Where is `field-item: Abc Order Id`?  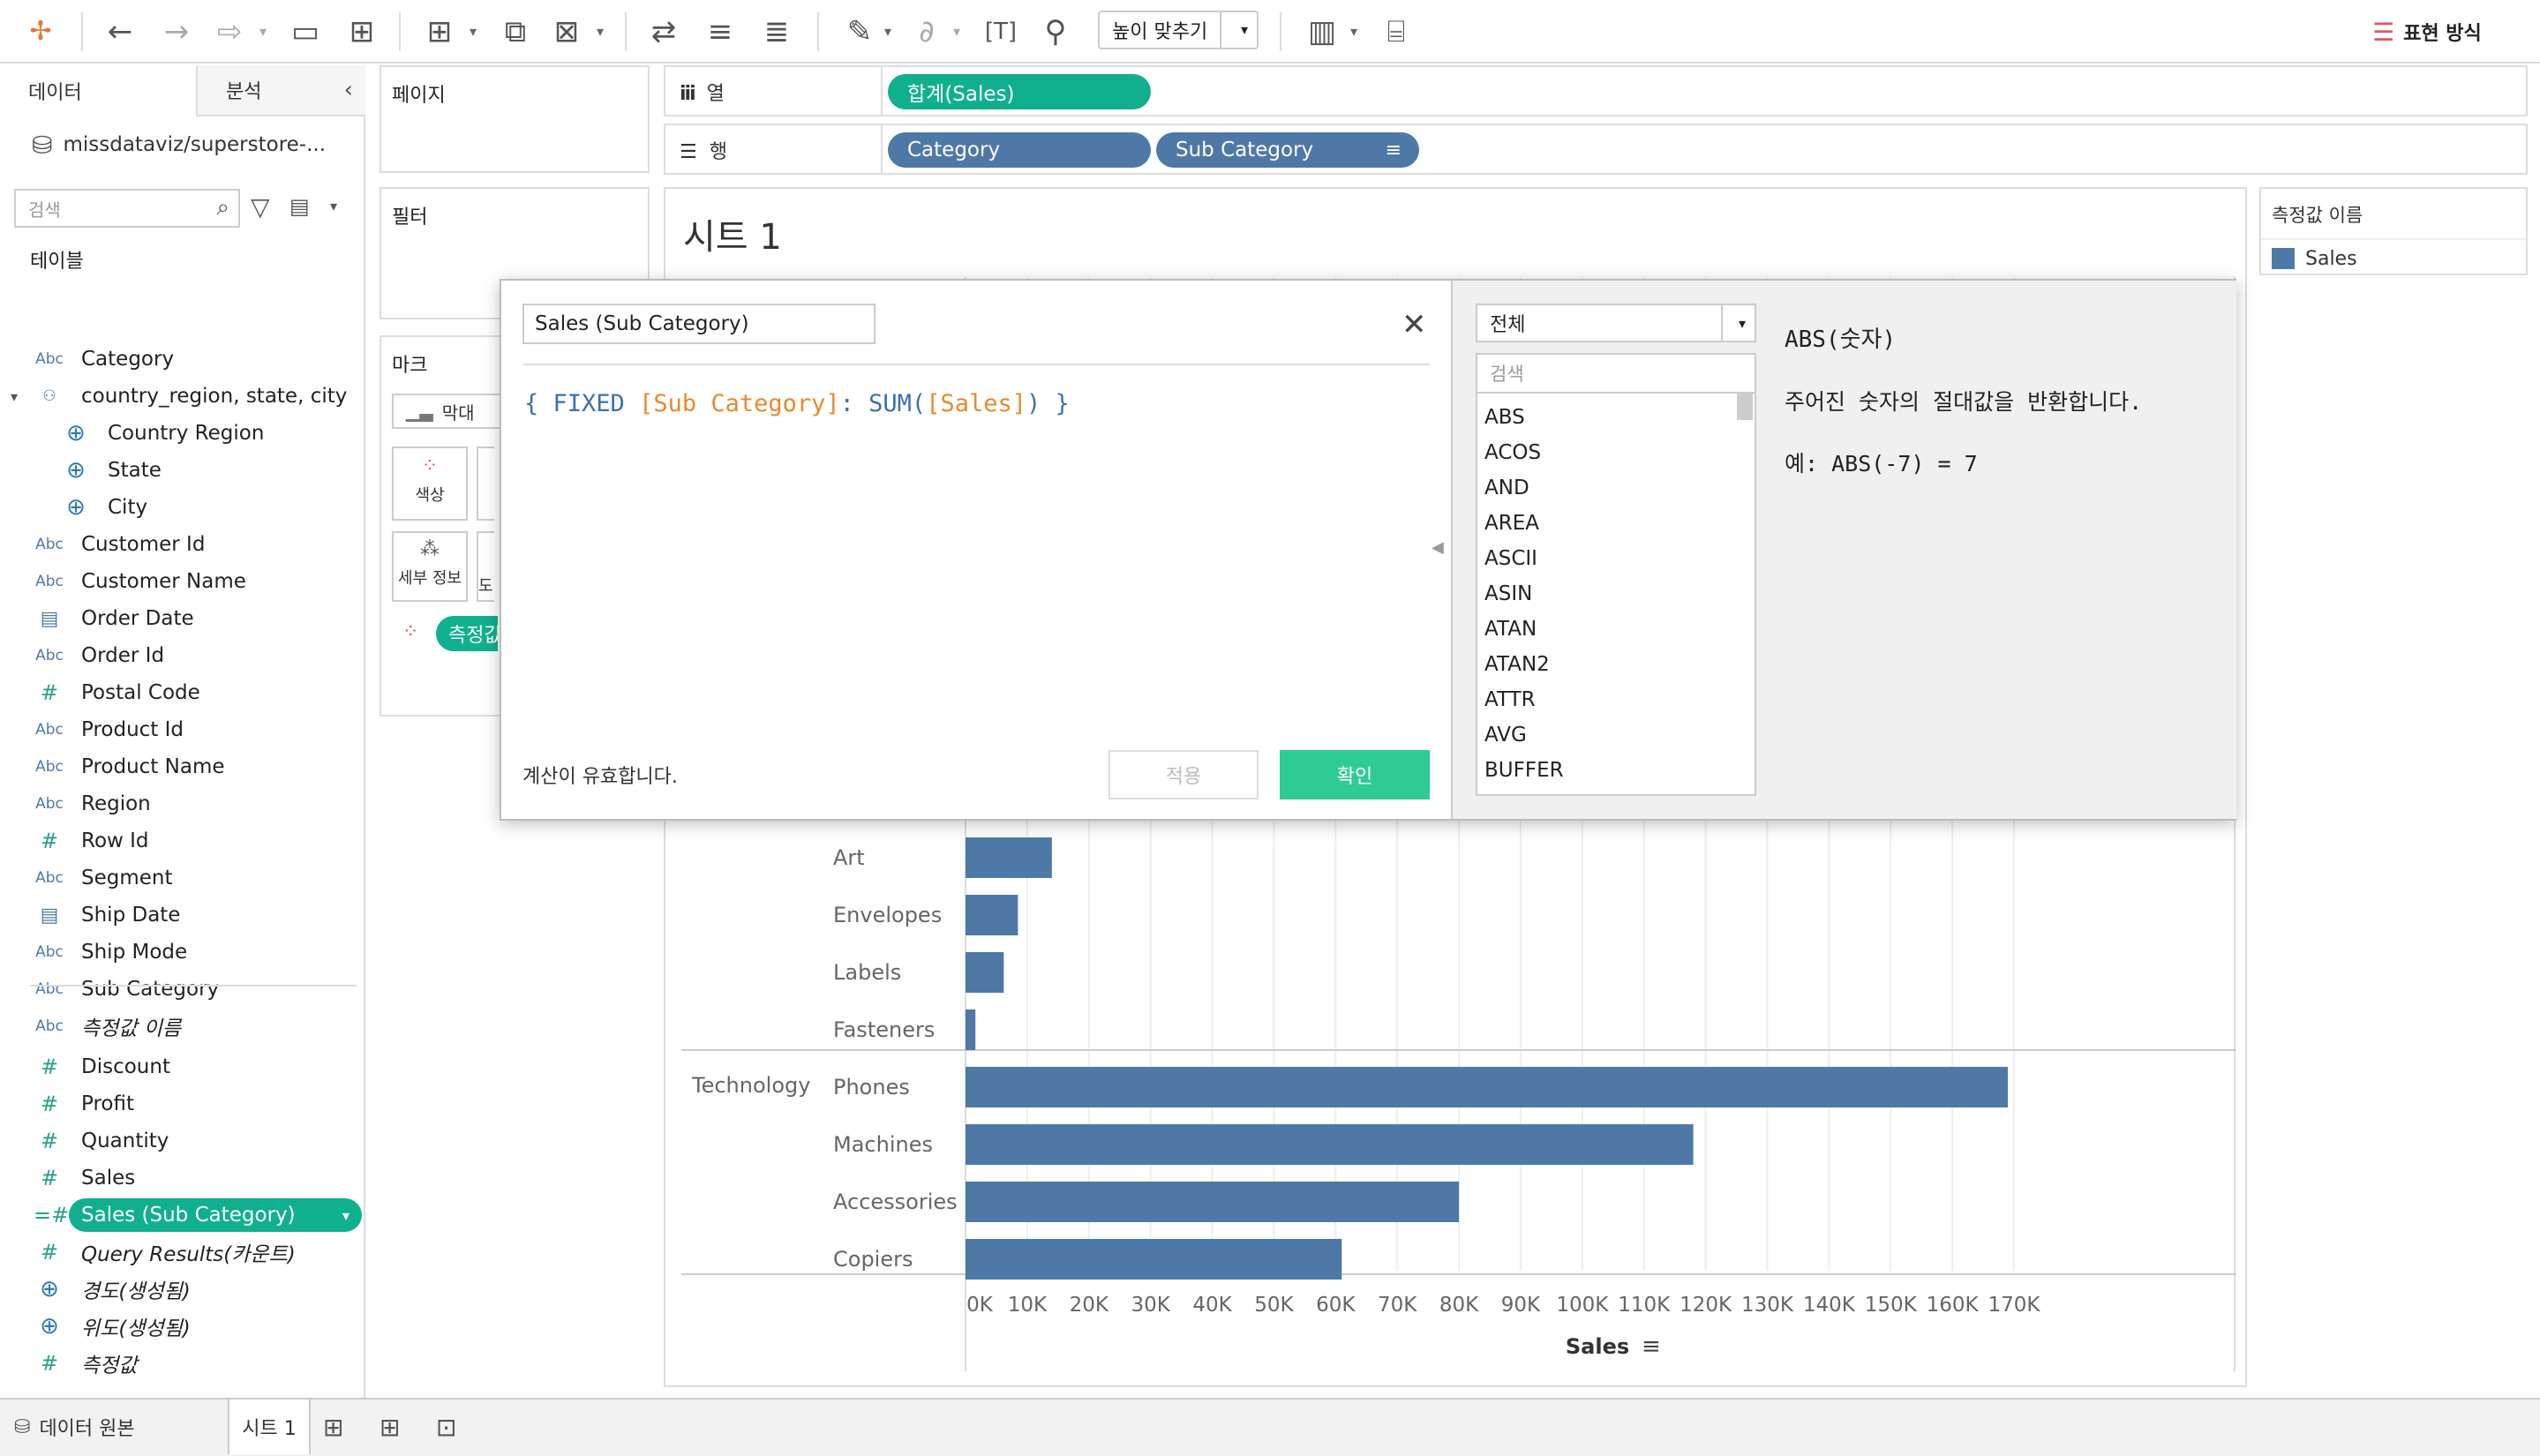
field-item: Abc Order Id is located at coordinates (182, 655).